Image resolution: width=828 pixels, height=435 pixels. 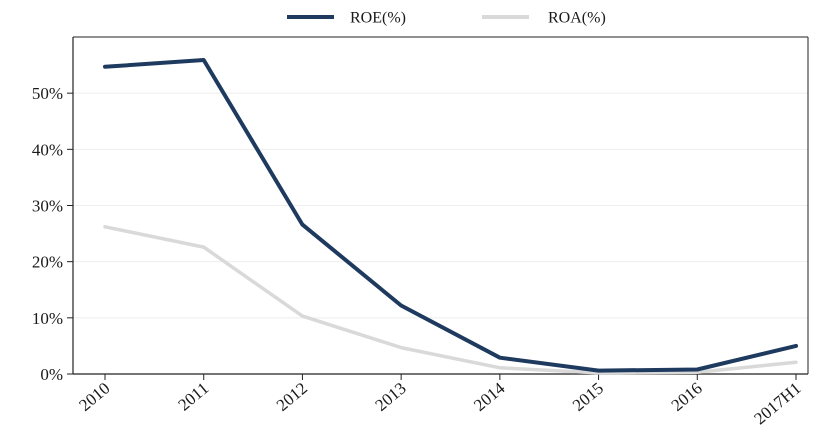 I want to click on x-tick-label: 2010, so click(x=94, y=397).